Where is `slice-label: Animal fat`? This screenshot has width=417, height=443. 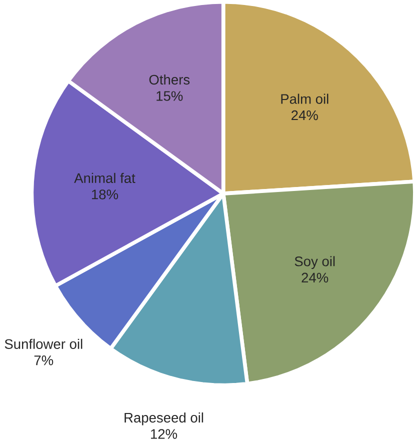 slice-label: Animal fat is located at coordinates (105, 178).